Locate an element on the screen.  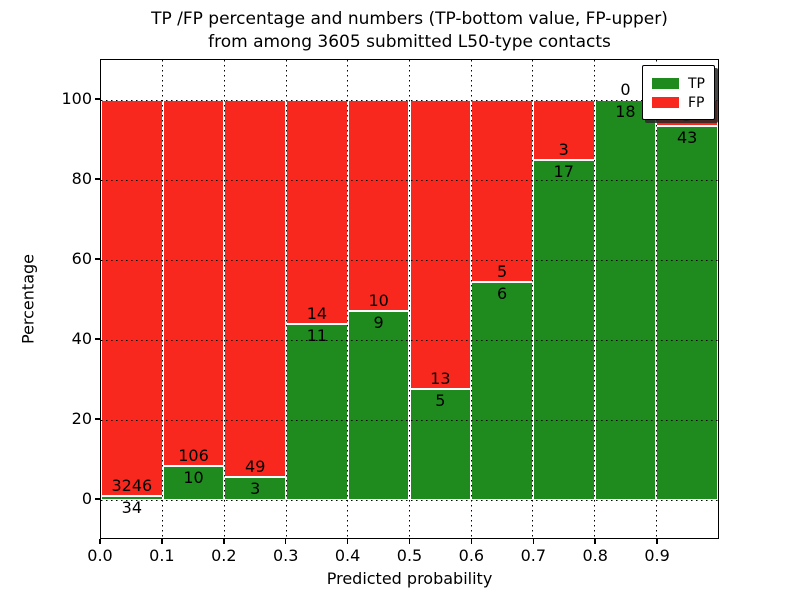
x-tick-label: 0.6 is located at coordinates (471, 555).